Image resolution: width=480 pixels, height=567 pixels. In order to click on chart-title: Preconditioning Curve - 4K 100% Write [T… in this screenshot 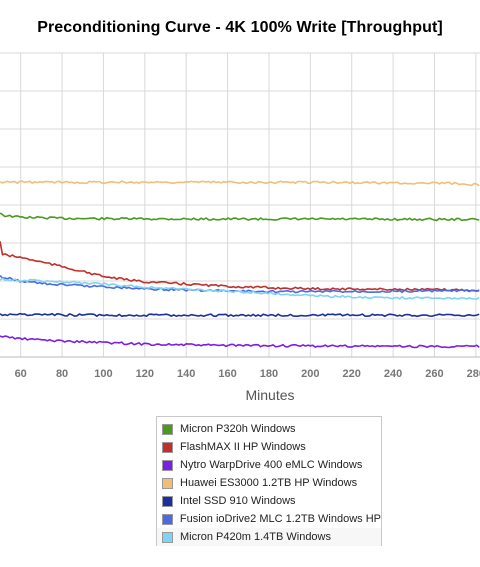, I will do `click(240, 27)`.